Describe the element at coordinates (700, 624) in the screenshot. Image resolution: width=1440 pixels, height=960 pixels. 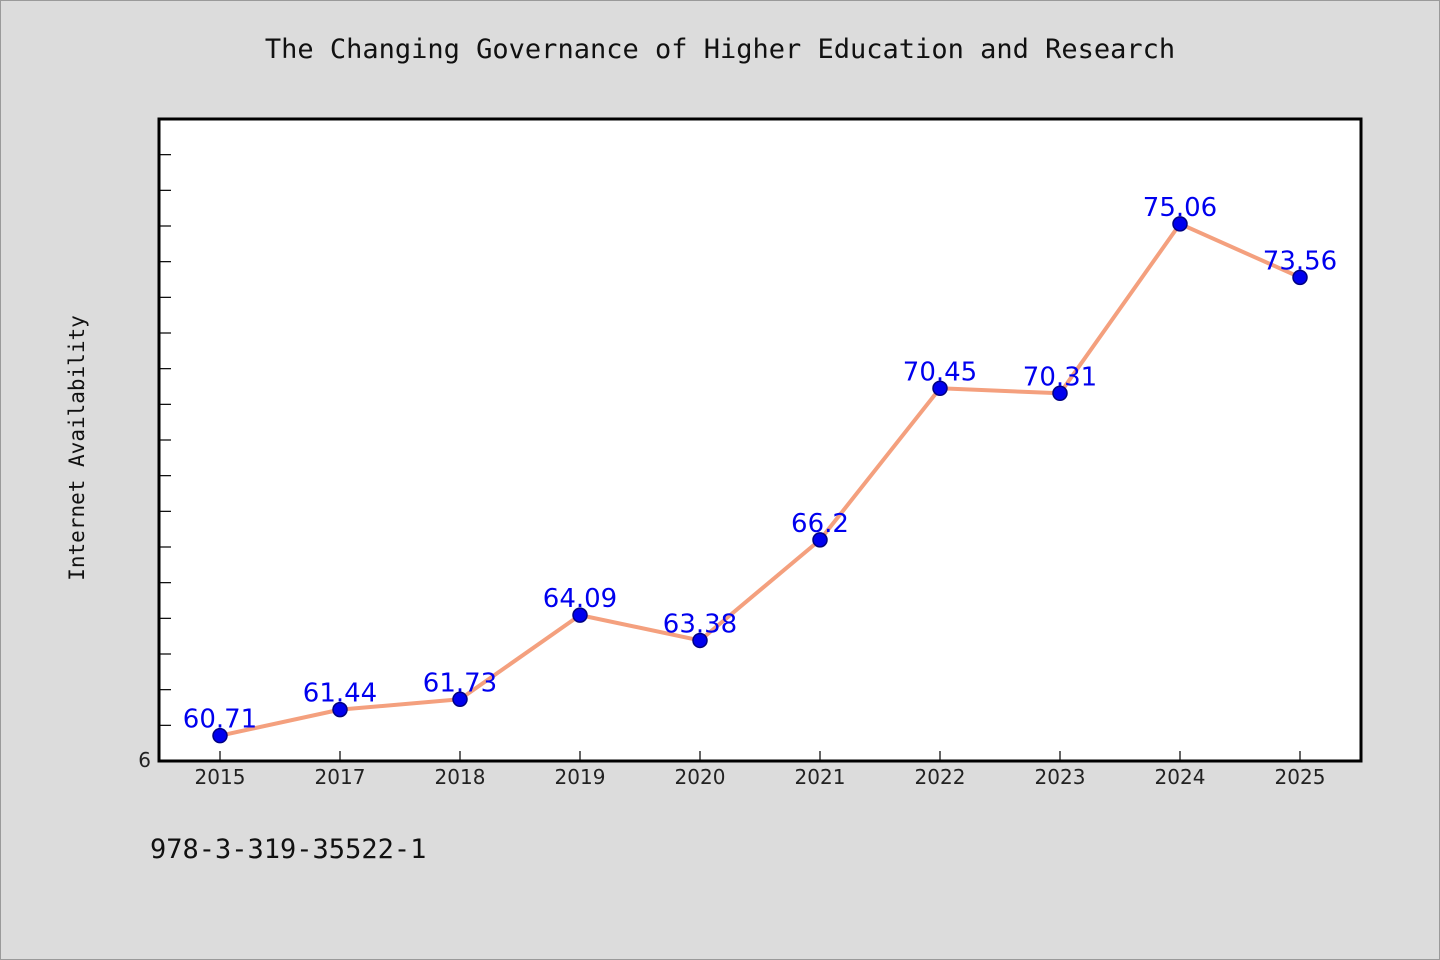
I see `data-label: 63.38` at that location.